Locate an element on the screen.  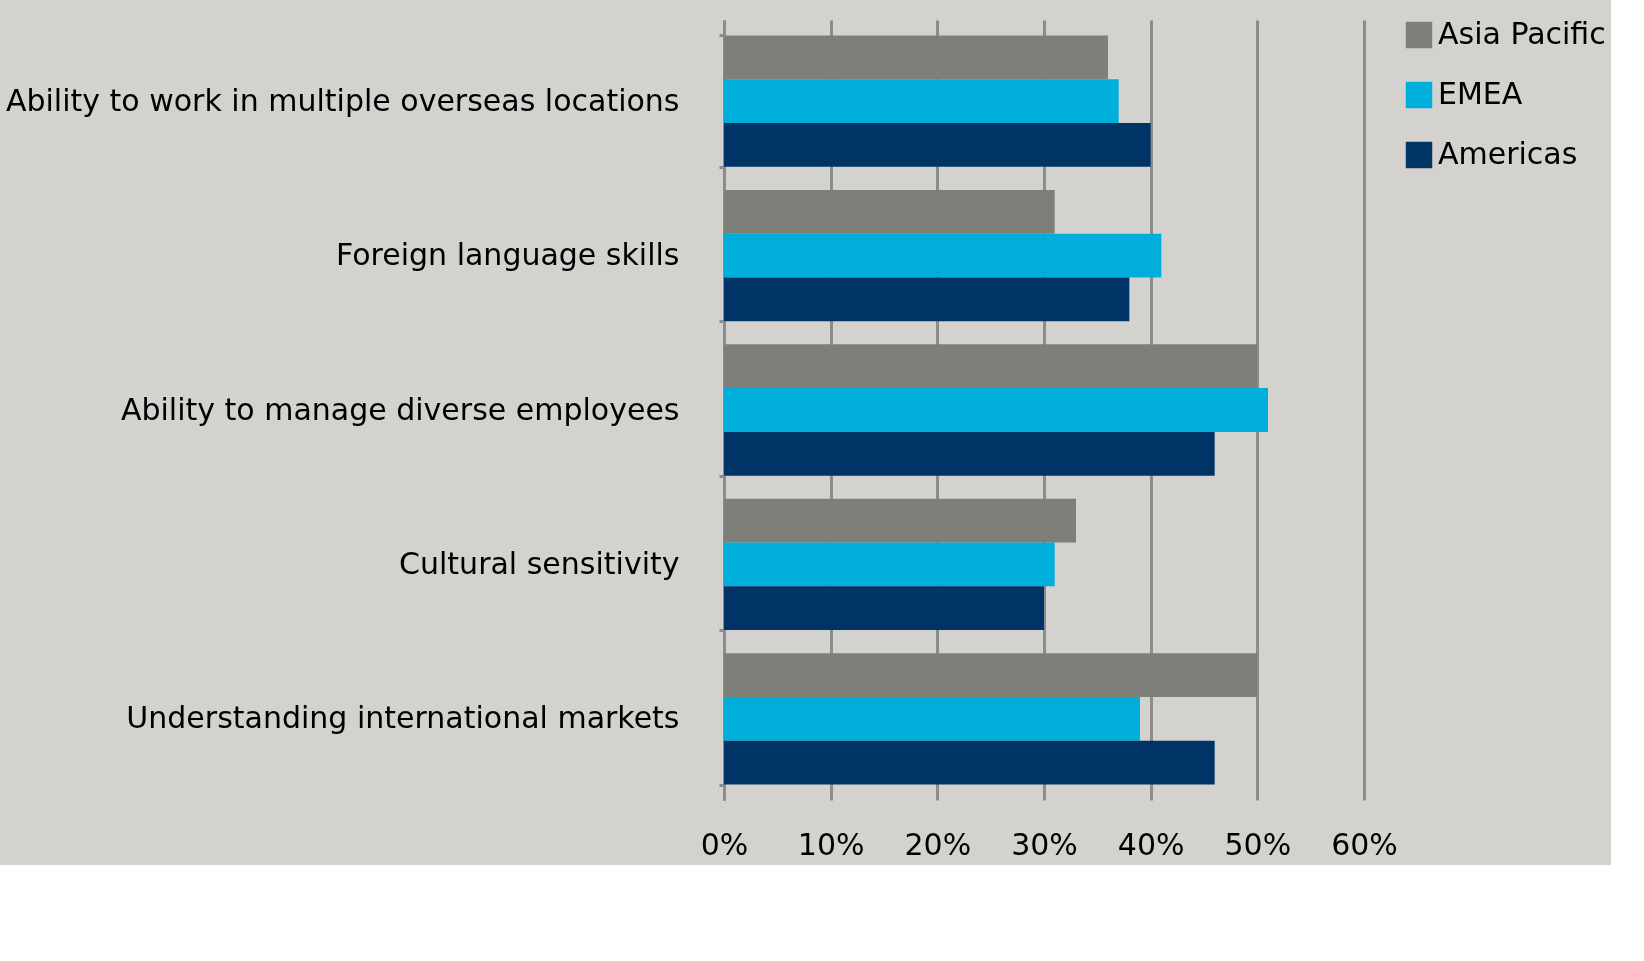
x-tick-label: 40% is located at coordinates (1151, 844).